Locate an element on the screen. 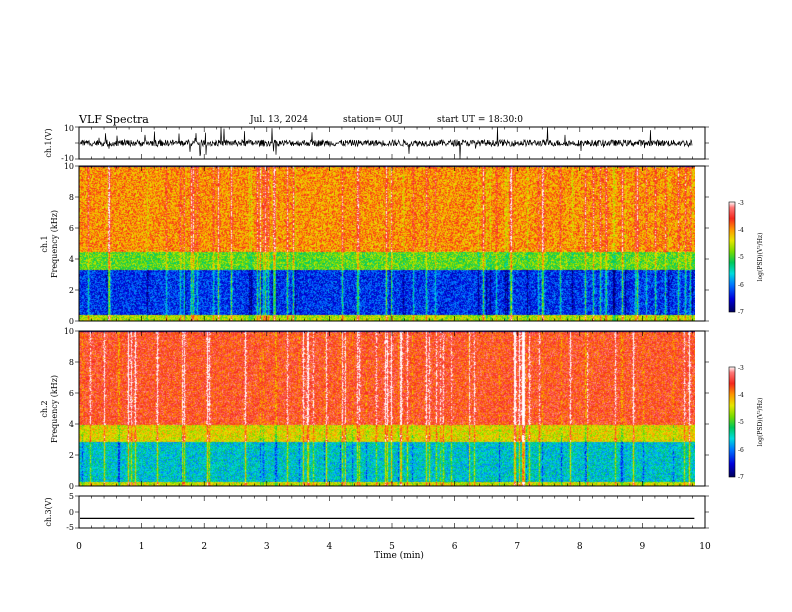 This screenshot has width=792, height=612. ch3-ytick-m5: -5 is located at coordinates (70, 527).